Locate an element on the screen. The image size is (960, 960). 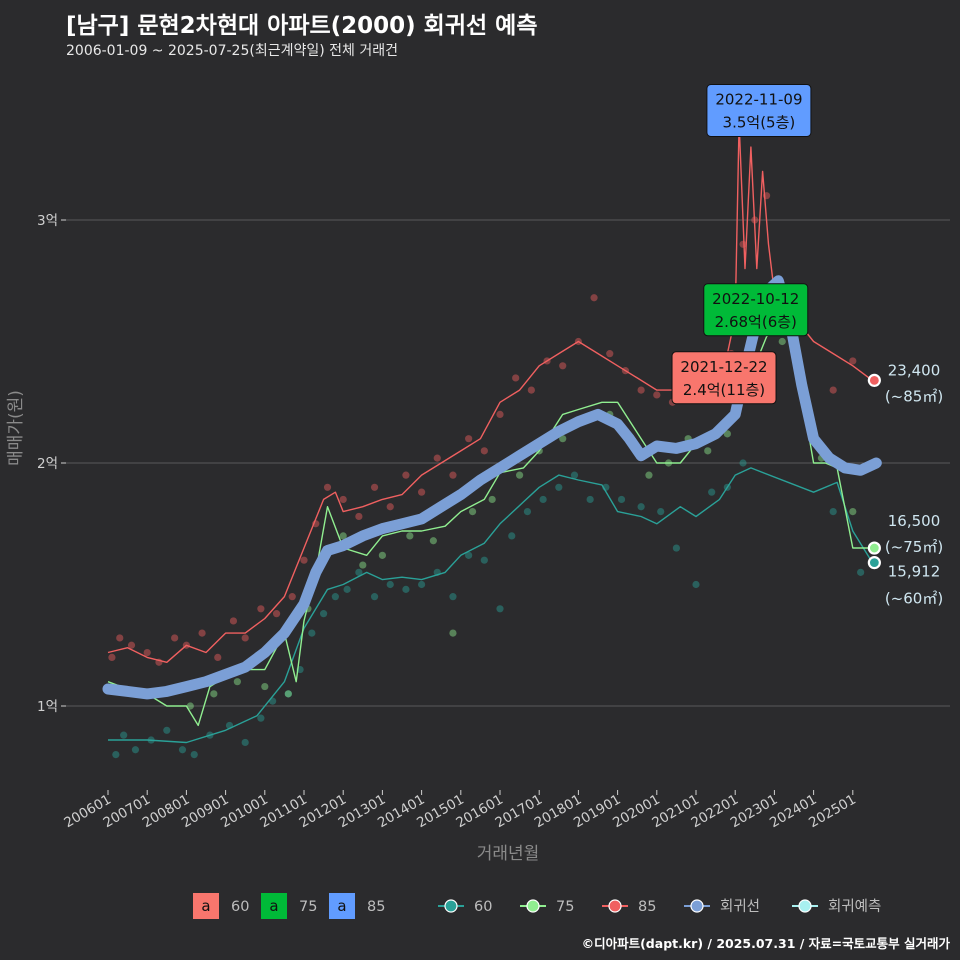
legend-line-name: 60 is located at coordinates (483, 907).